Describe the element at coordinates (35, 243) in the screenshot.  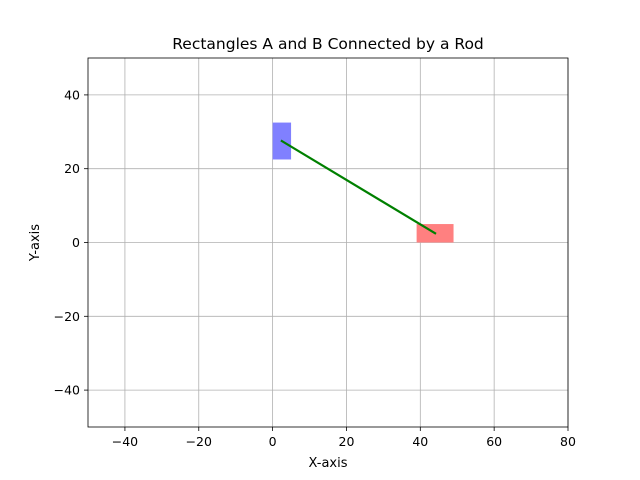
I see `y-axis-label: Y-axis` at that location.